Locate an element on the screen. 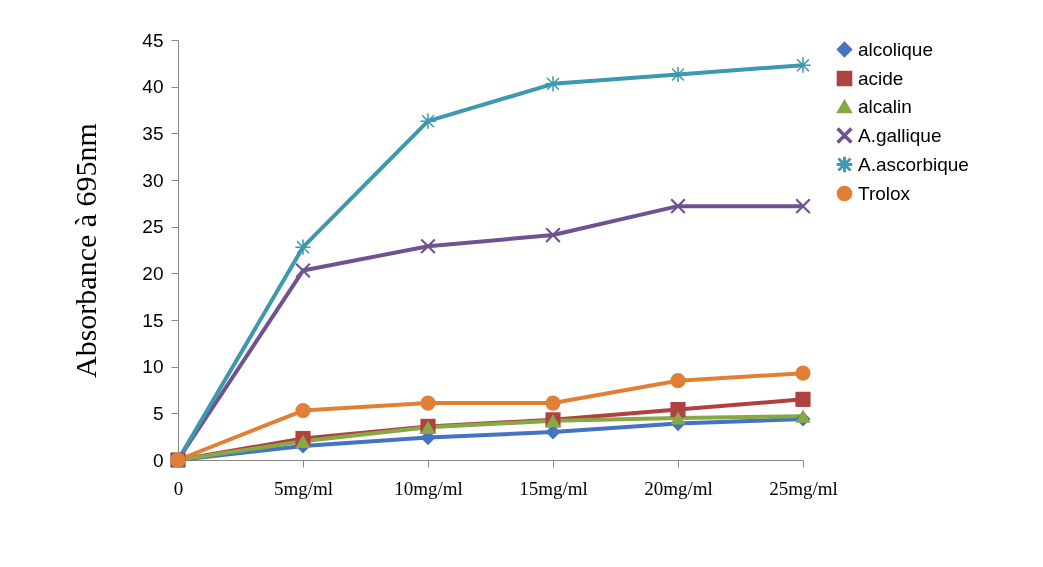  y-tick-label: 25 is located at coordinates (153, 227).